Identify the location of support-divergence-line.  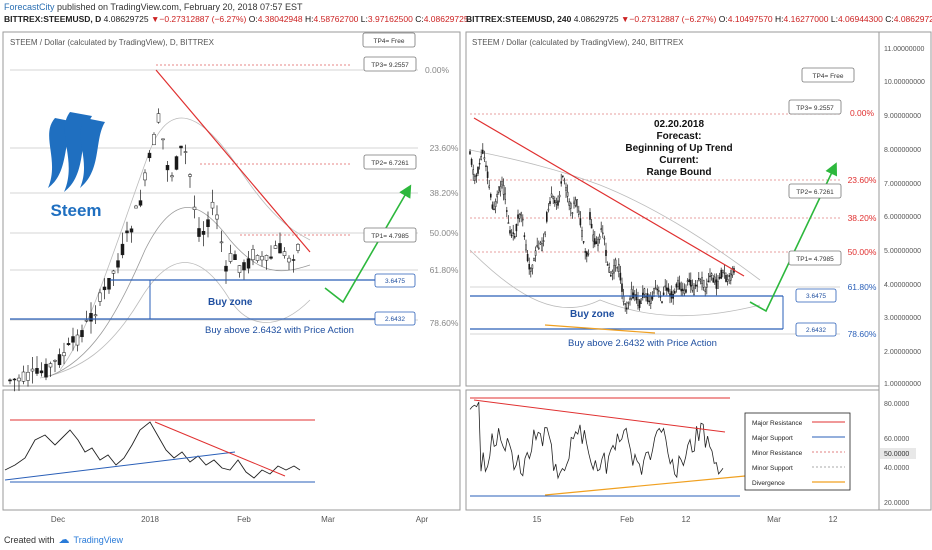
(600, 329).